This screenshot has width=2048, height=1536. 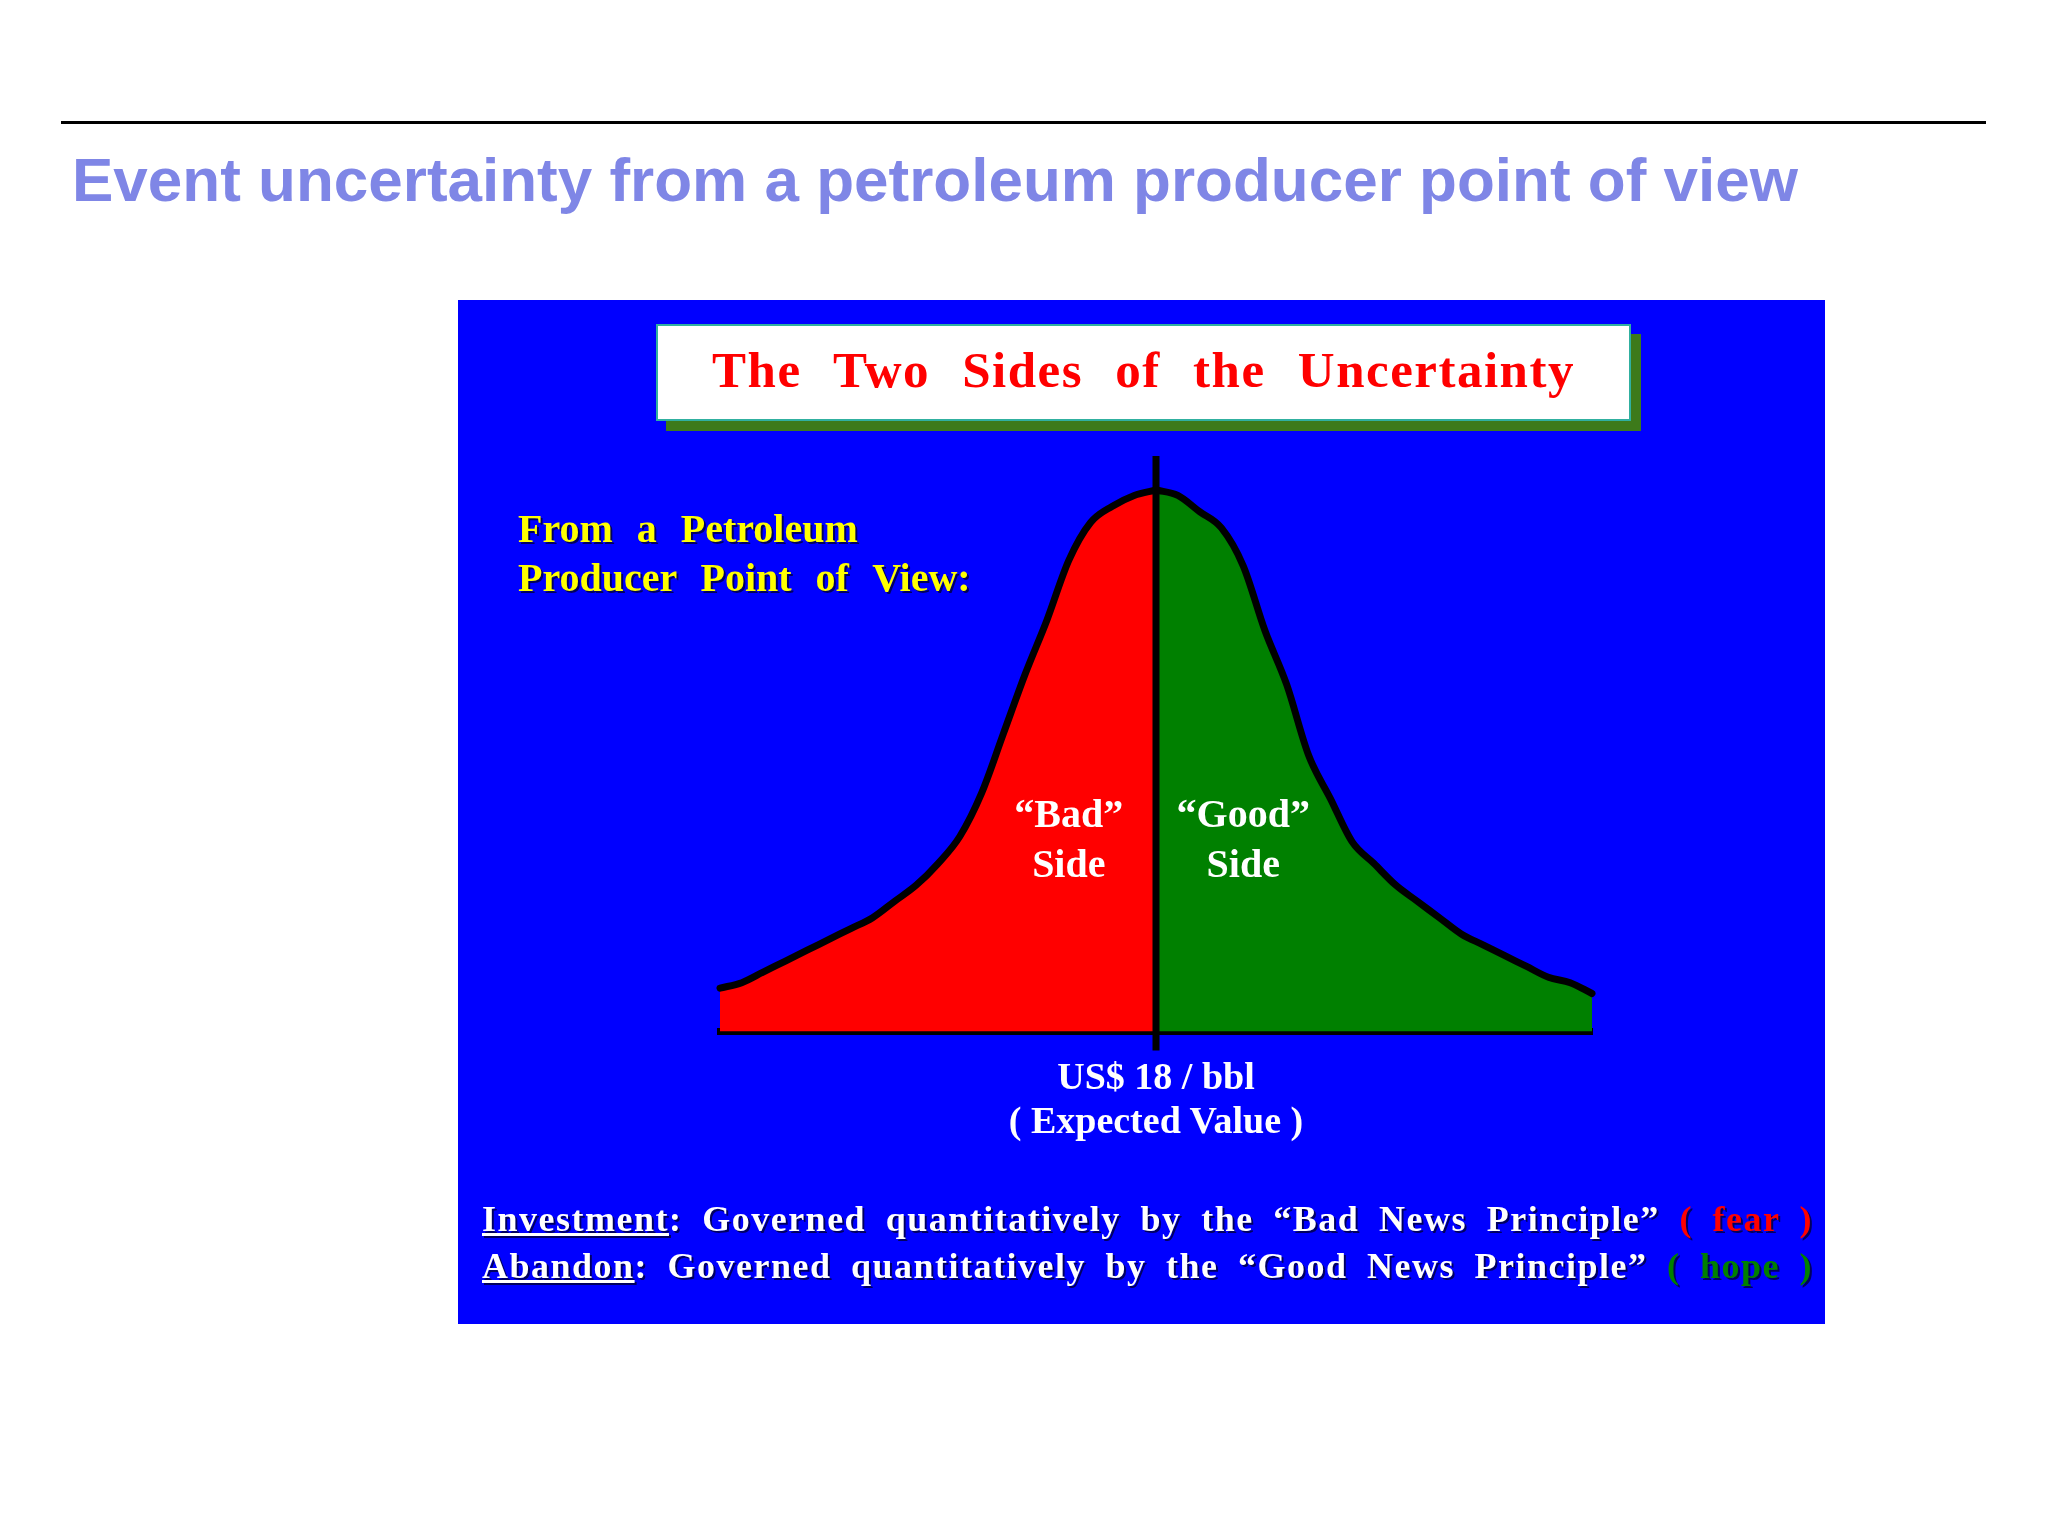 I want to click on text: Abandon: Governed quantitatively by the “Good News Principle” ( hope ), so click(x=1147, y=1266).